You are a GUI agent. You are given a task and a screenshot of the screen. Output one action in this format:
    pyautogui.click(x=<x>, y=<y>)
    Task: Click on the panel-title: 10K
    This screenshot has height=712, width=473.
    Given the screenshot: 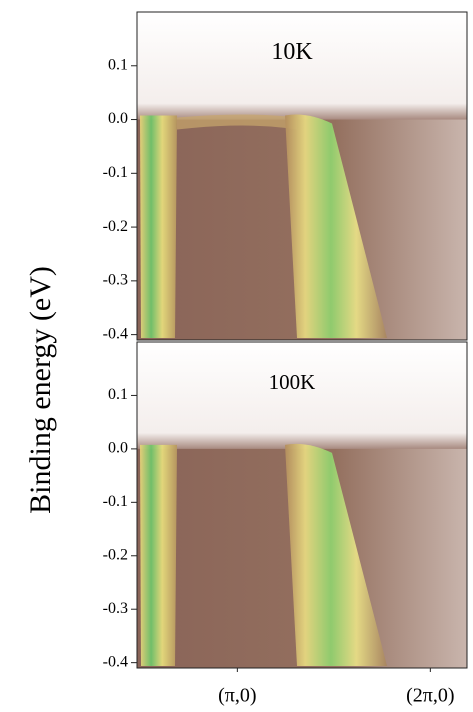 What is the action you would take?
    pyautogui.click(x=292, y=52)
    